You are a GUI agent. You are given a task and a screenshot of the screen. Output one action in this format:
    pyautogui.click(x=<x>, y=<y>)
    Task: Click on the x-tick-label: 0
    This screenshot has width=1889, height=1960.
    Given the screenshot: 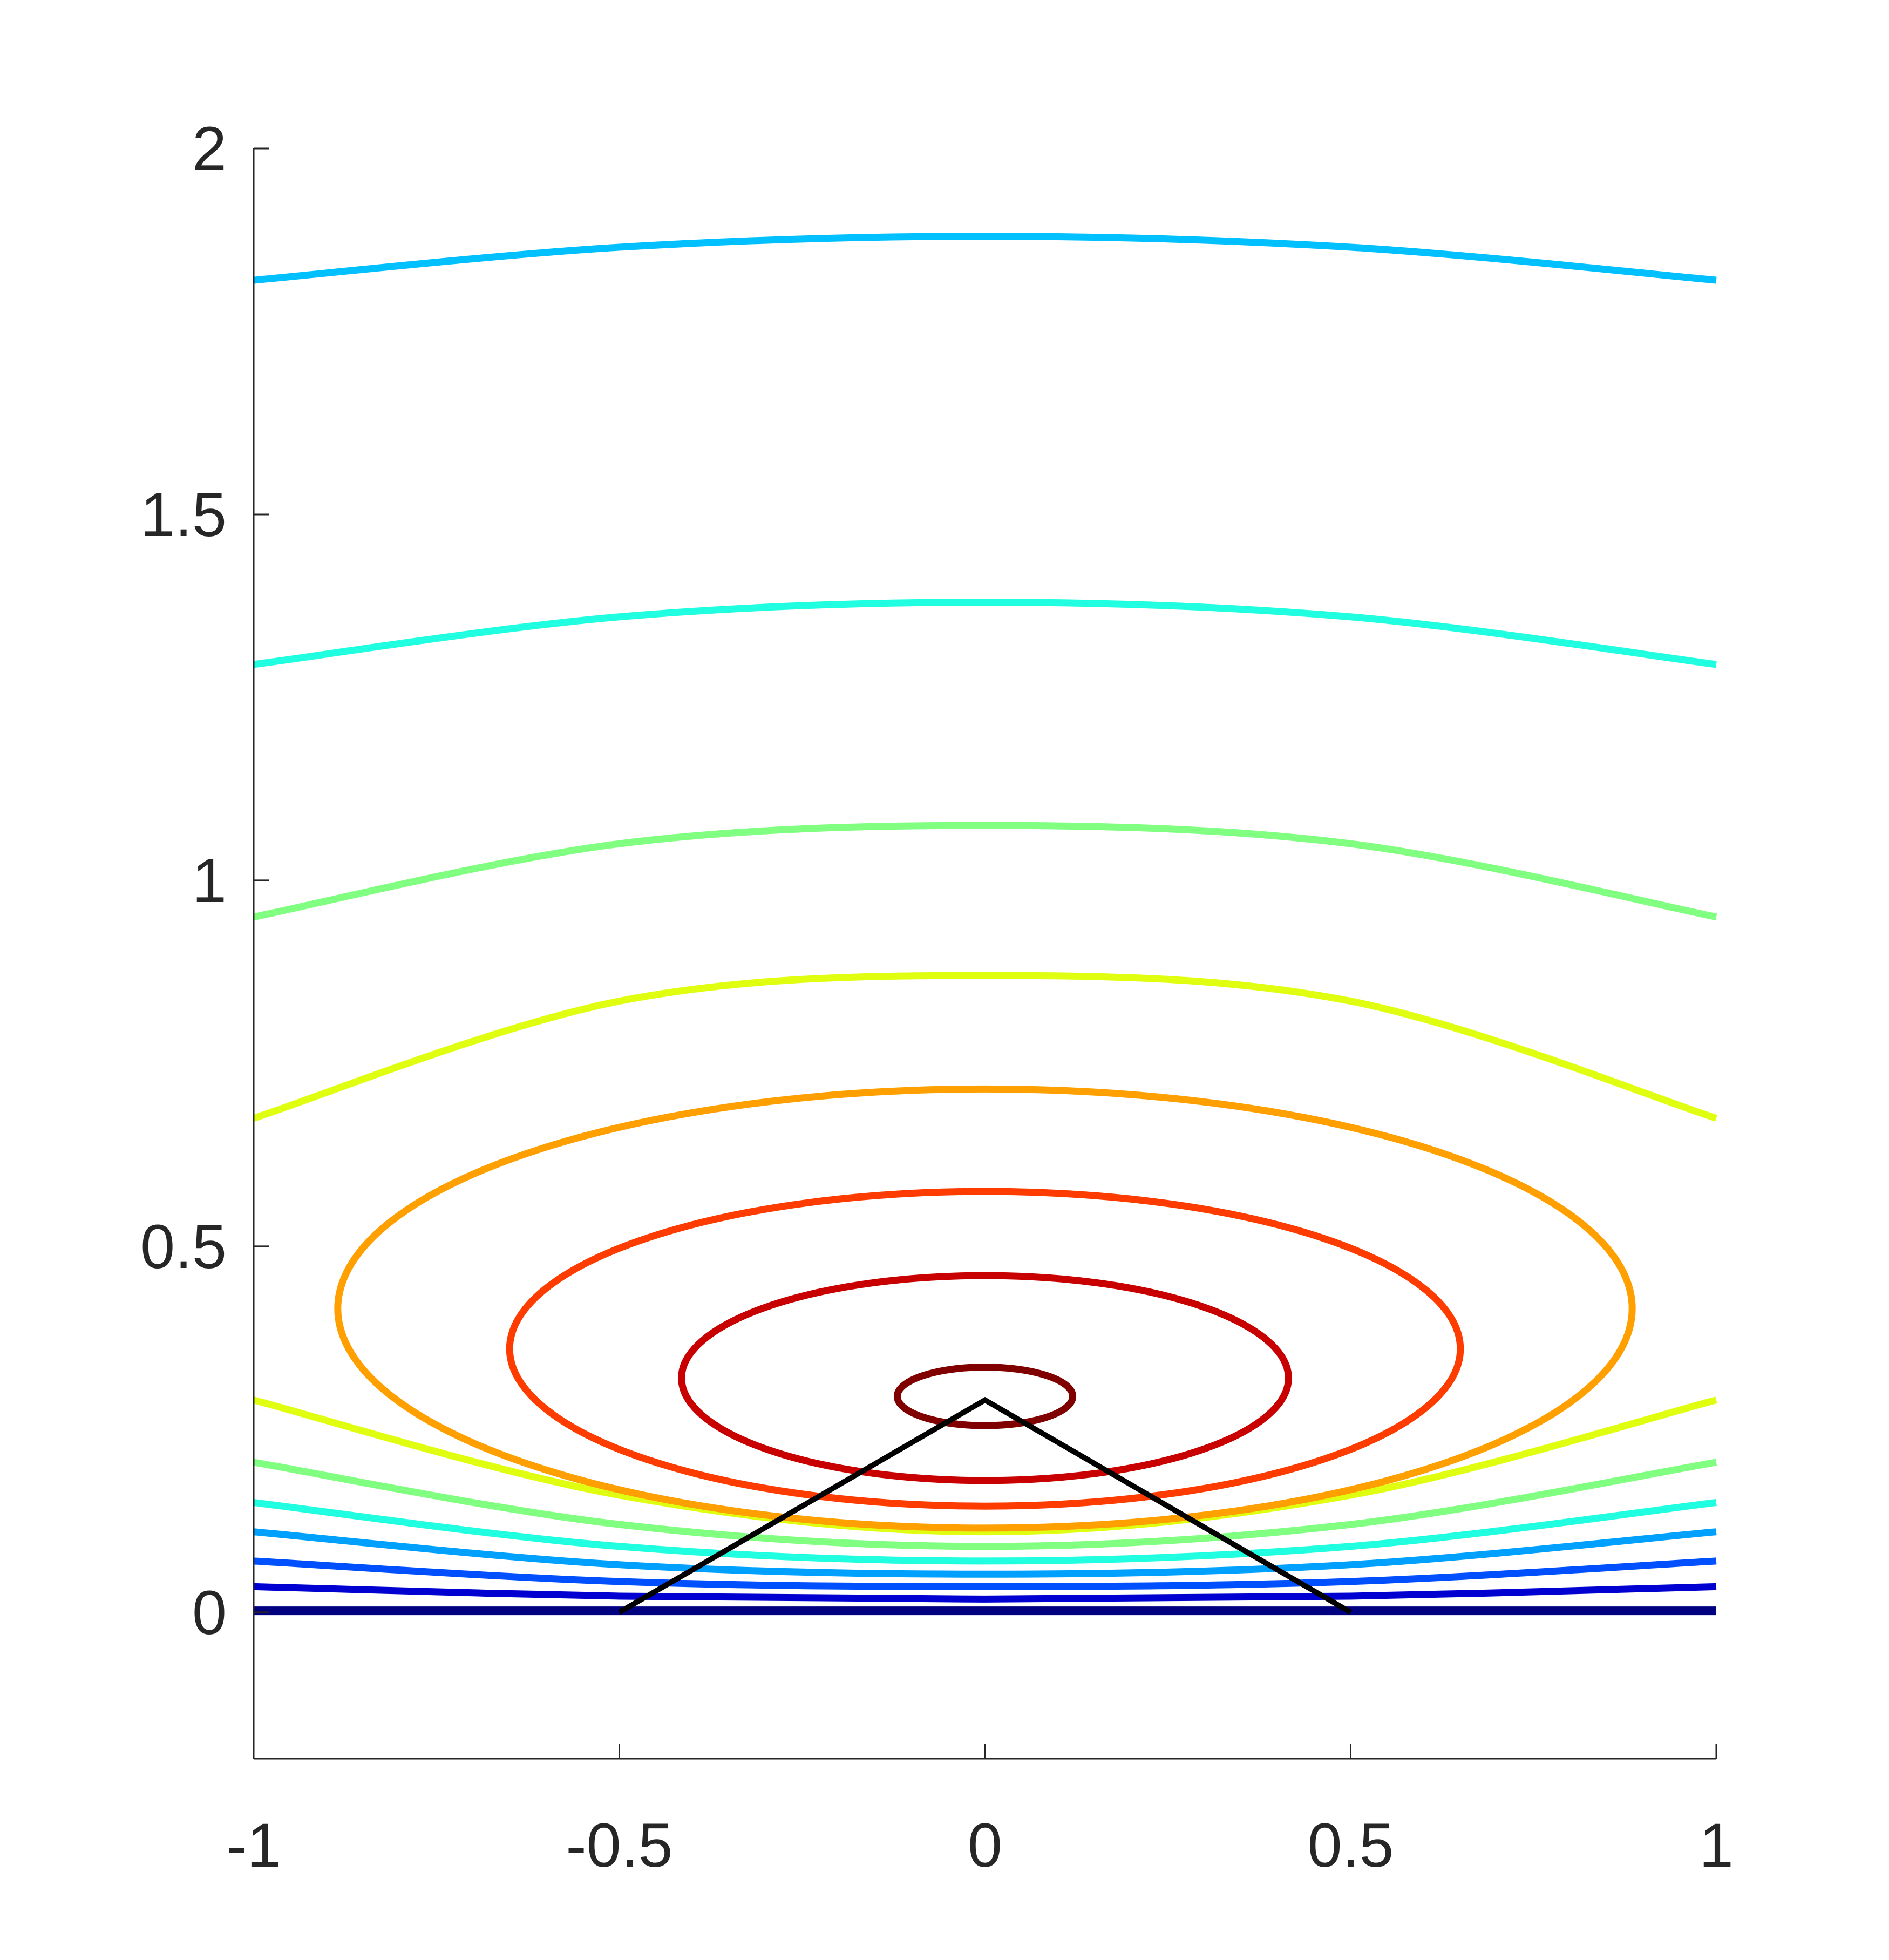 What is the action you would take?
    pyautogui.click(x=985, y=1845)
    